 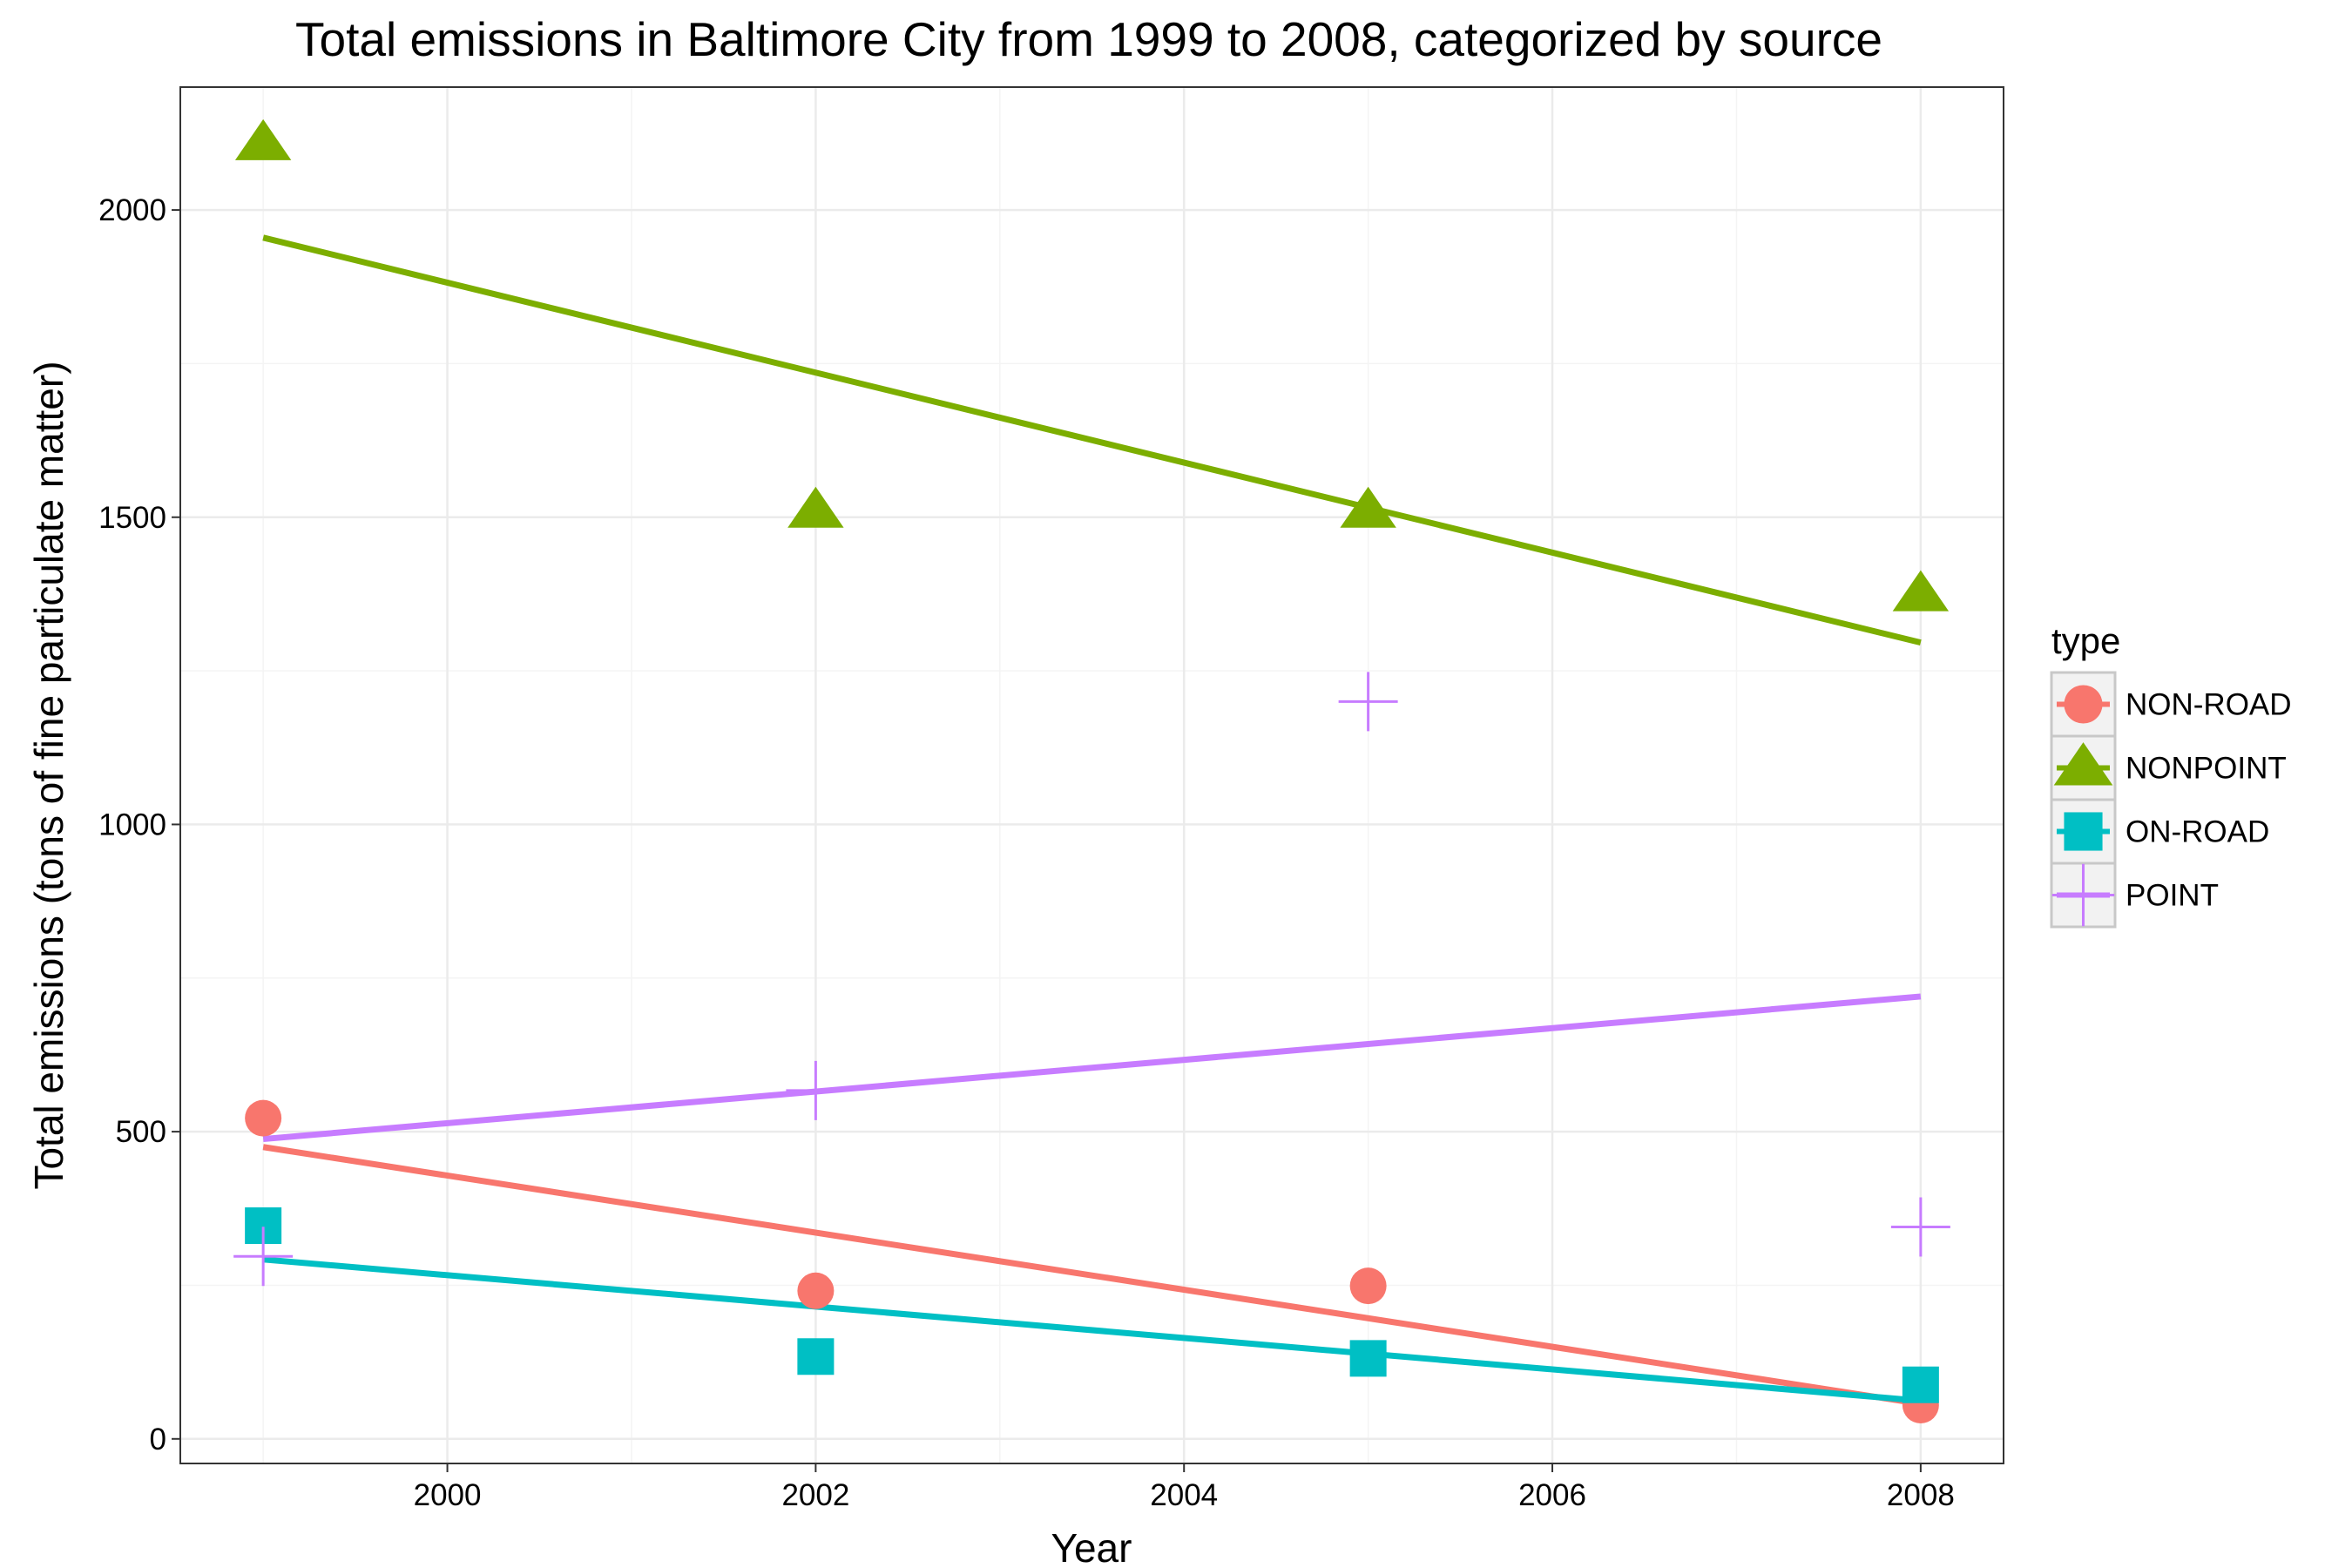 What do you see at coordinates (2197, 832) in the screenshot?
I see `legend-label-on-road: ON-ROAD` at bounding box center [2197, 832].